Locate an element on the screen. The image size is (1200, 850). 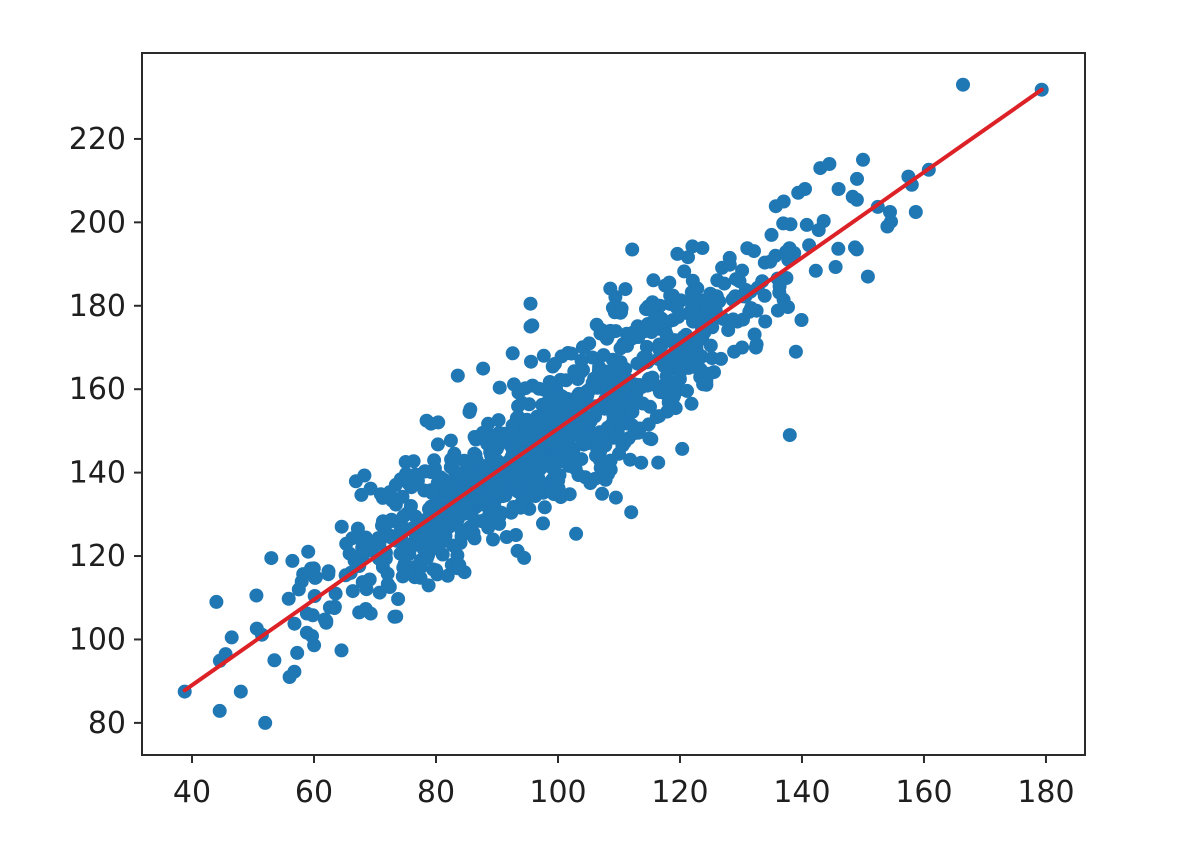
x-tick-label: 100 is located at coordinates (557, 792).